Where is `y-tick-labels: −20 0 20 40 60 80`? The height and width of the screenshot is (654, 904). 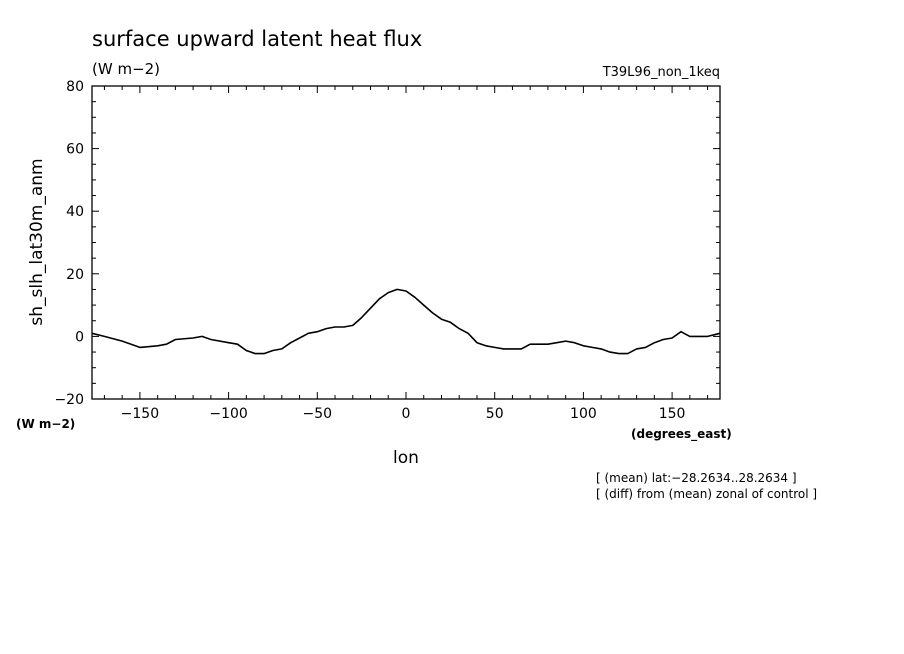 y-tick-labels: −20 0 20 40 60 80 is located at coordinates (69, 243).